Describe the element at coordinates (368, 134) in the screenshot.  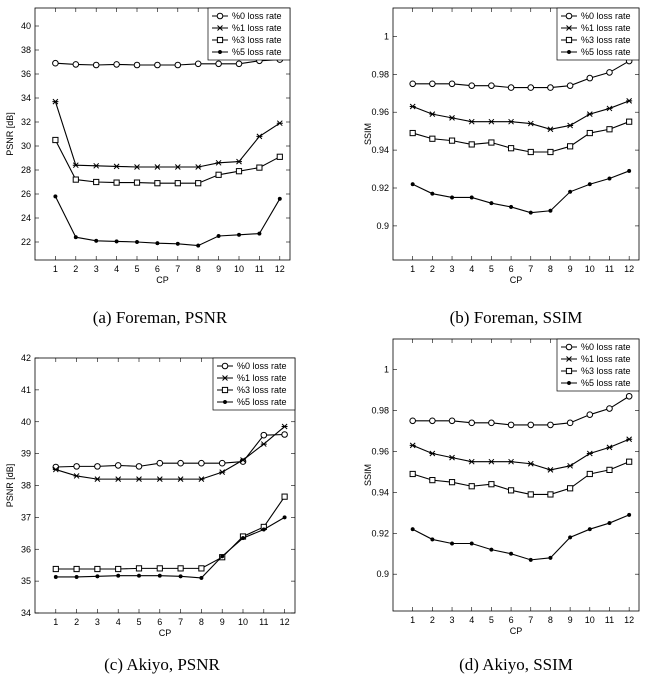
I see `y-axis-label: SSIM` at that location.